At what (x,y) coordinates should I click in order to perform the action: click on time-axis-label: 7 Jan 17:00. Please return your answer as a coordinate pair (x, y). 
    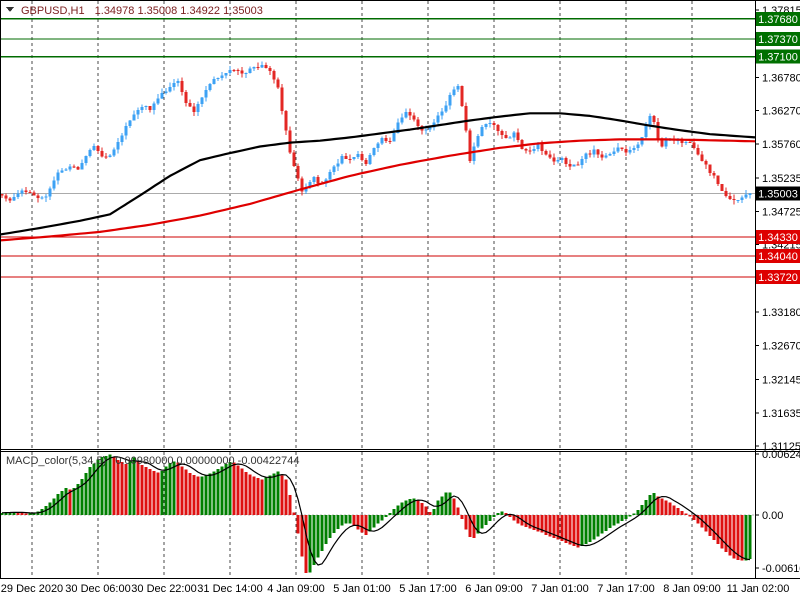
    Looking at the image, I should click on (626, 589).